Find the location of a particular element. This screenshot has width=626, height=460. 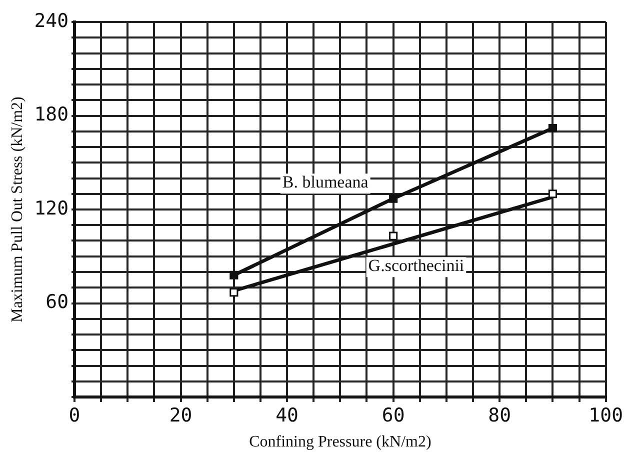

x-tick-label: 0 is located at coordinates (74, 415).